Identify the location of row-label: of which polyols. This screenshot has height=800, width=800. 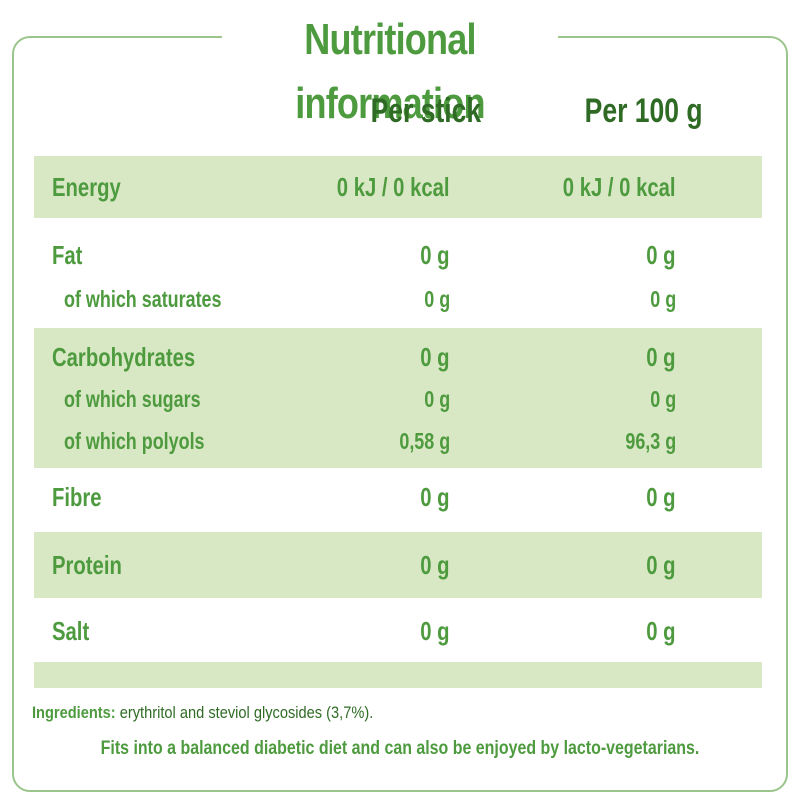
(134, 441).